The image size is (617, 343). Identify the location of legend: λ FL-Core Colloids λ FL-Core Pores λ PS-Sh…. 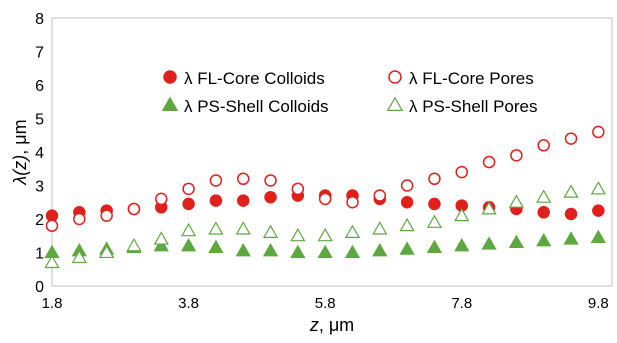
(349, 92).